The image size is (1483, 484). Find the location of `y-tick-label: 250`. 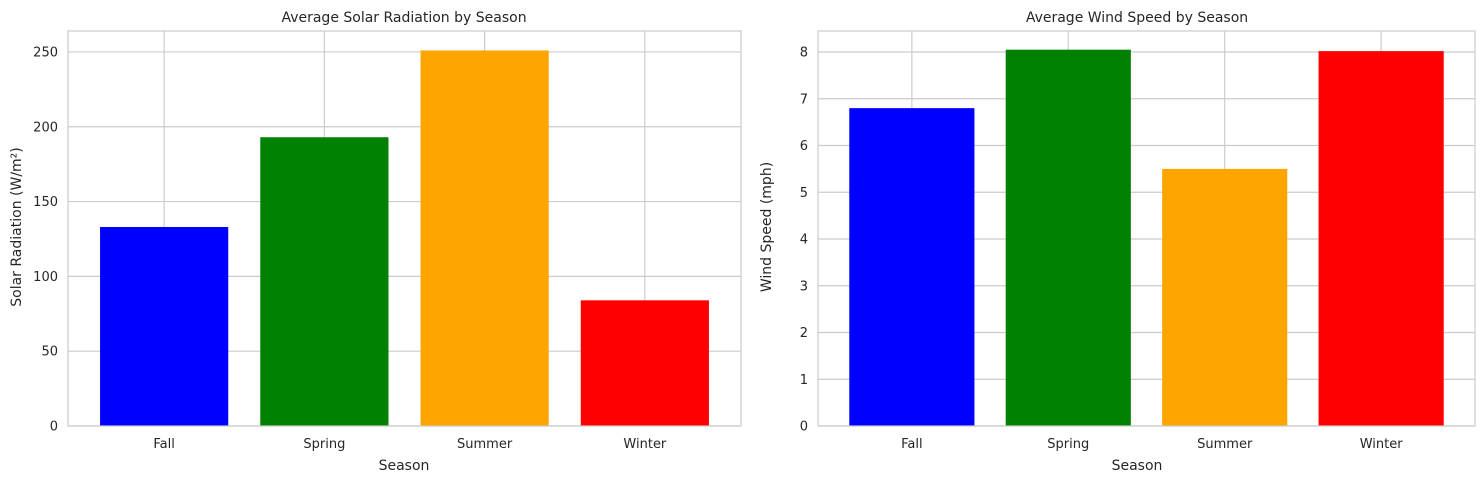

y-tick-label: 250 is located at coordinates (45, 52).